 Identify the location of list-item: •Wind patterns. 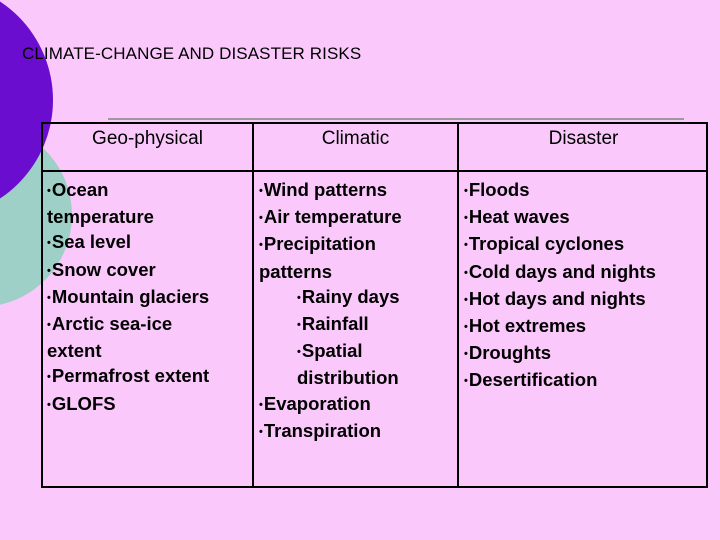
(356, 190).